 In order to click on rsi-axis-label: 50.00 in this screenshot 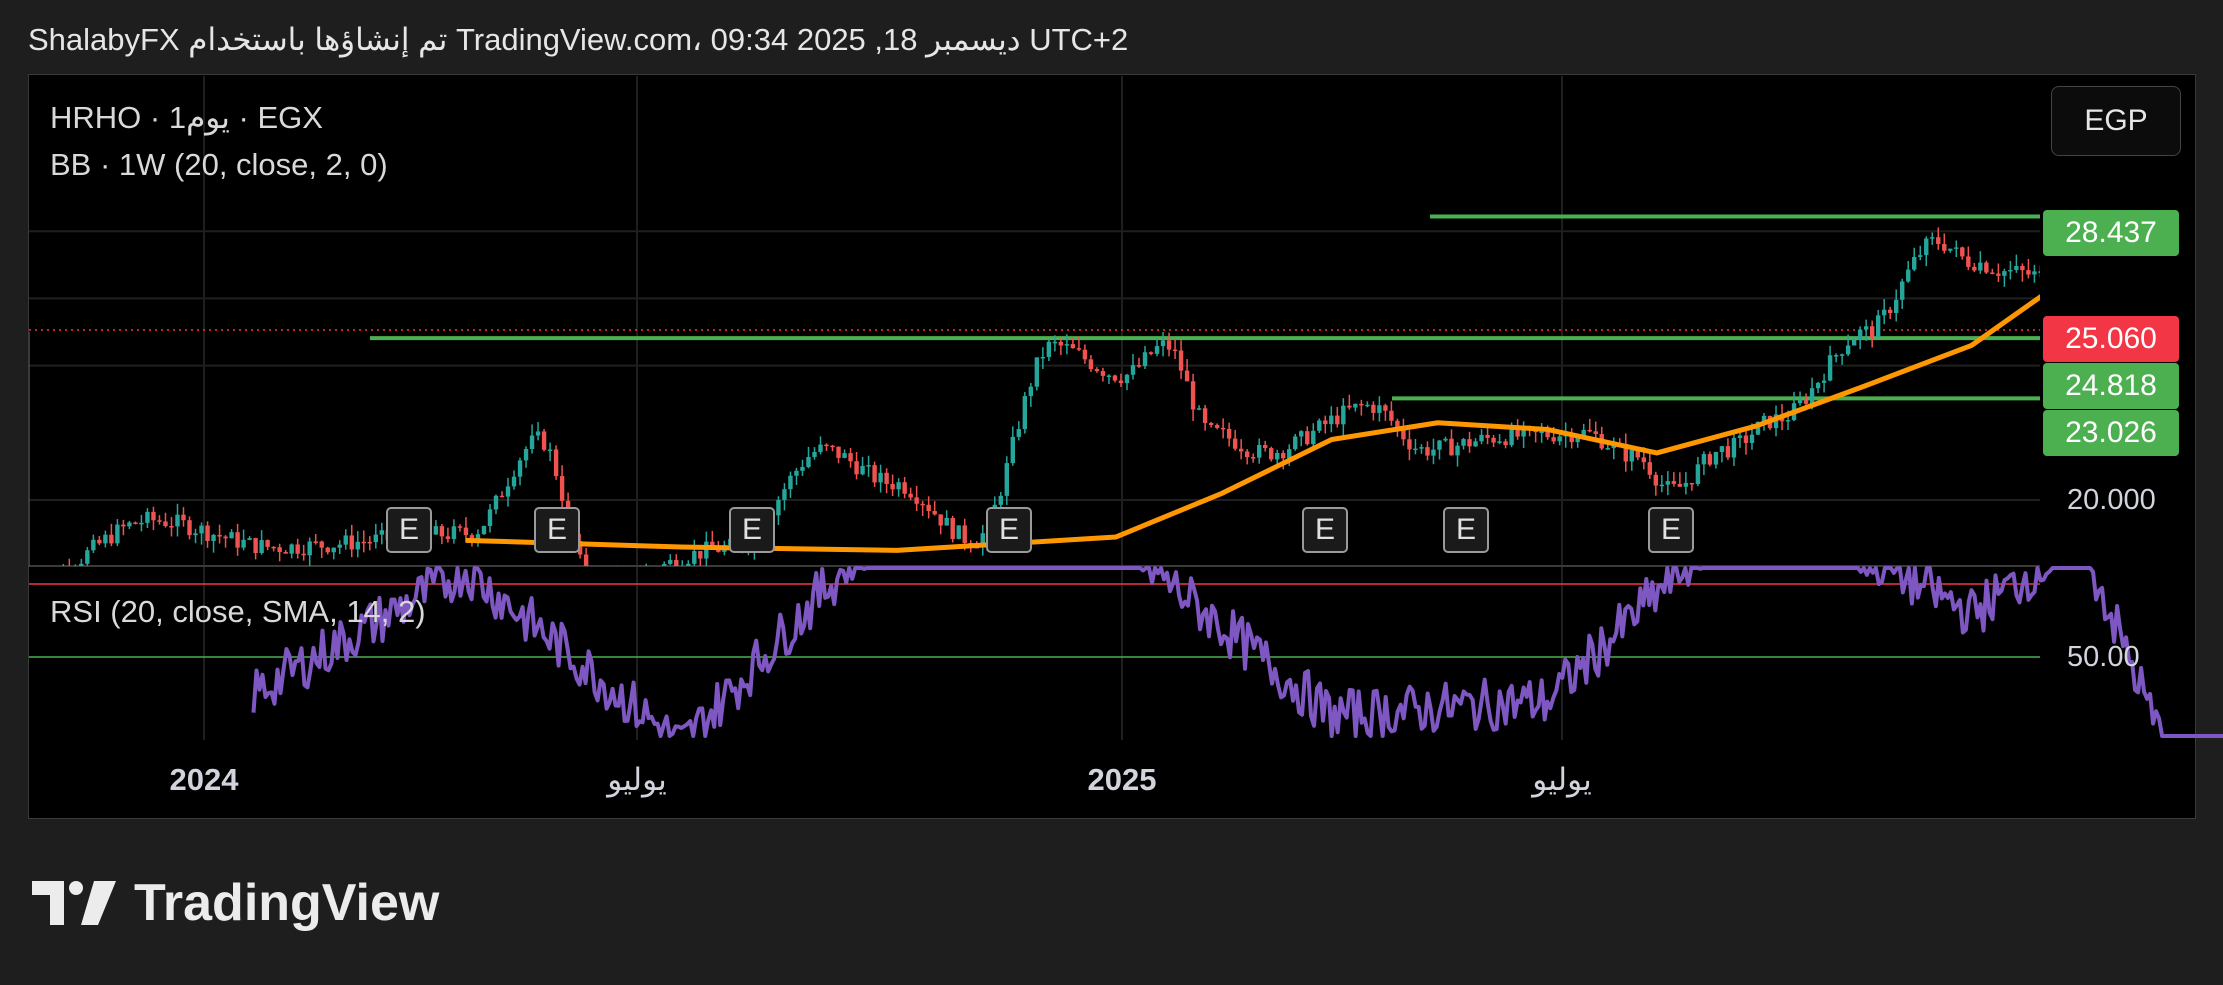, I will do `click(2103, 657)`.